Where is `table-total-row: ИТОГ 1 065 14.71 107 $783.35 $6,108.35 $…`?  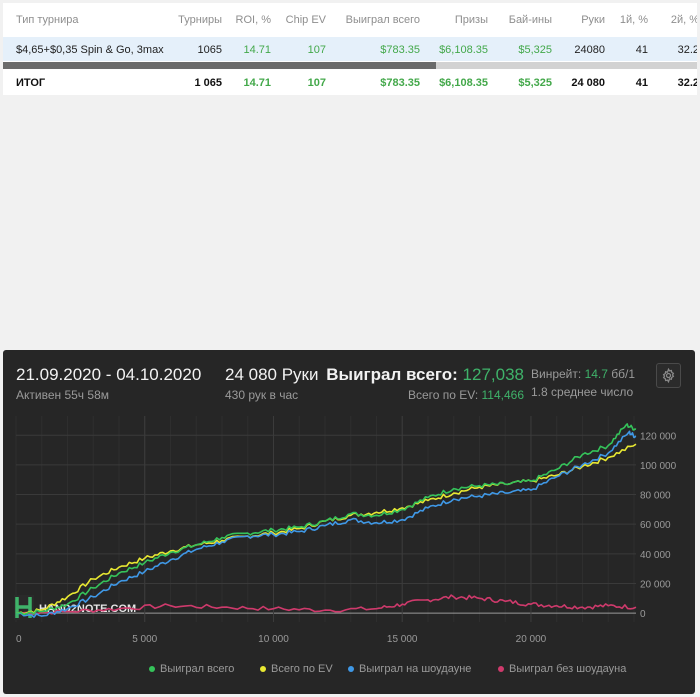 table-total-row: ИТОГ 1 065 14.71 107 $783.35 $6,108.35 $… is located at coordinates (350, 82).